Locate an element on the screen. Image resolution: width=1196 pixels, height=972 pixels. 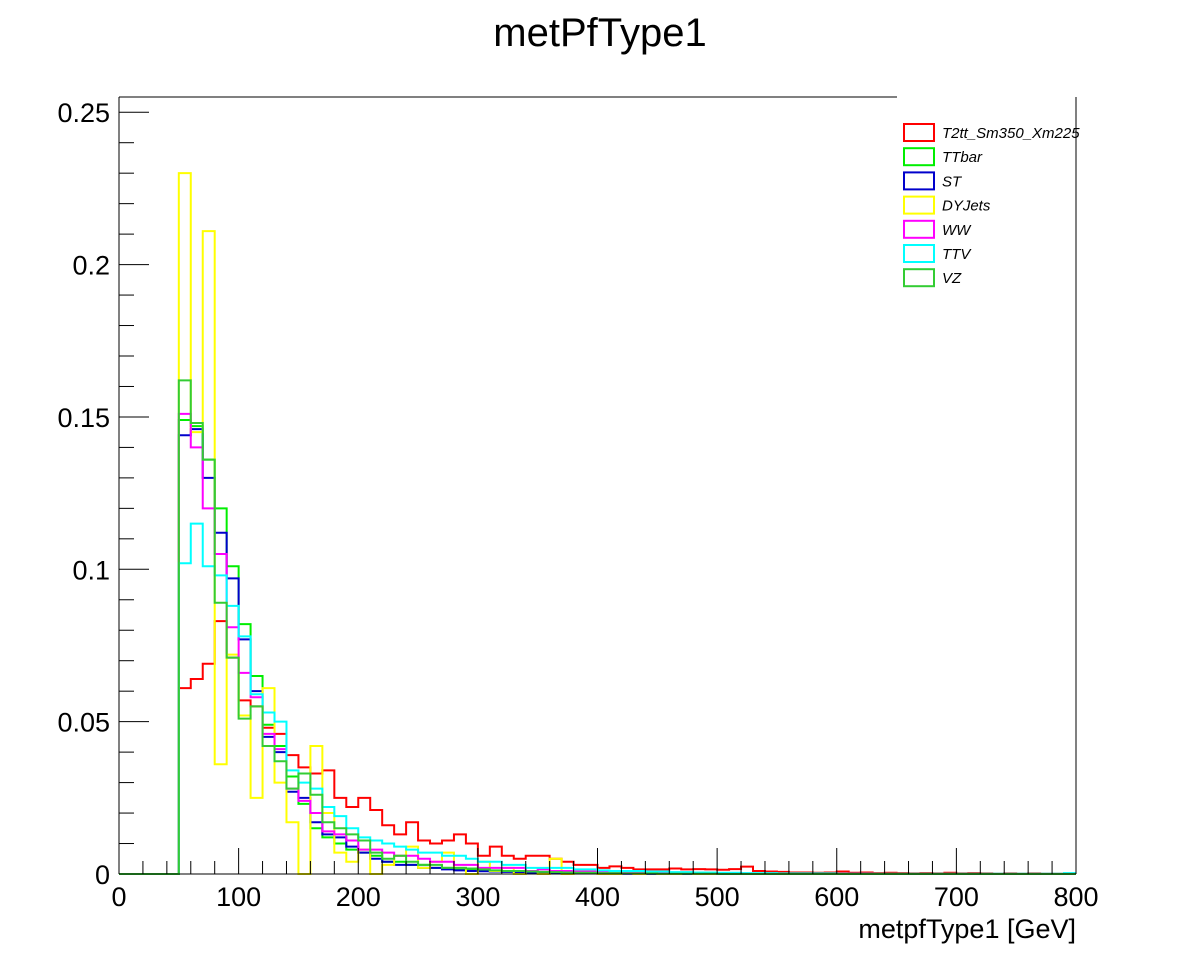
chart-title: metPfType1 is located at coordinates (599, 33).